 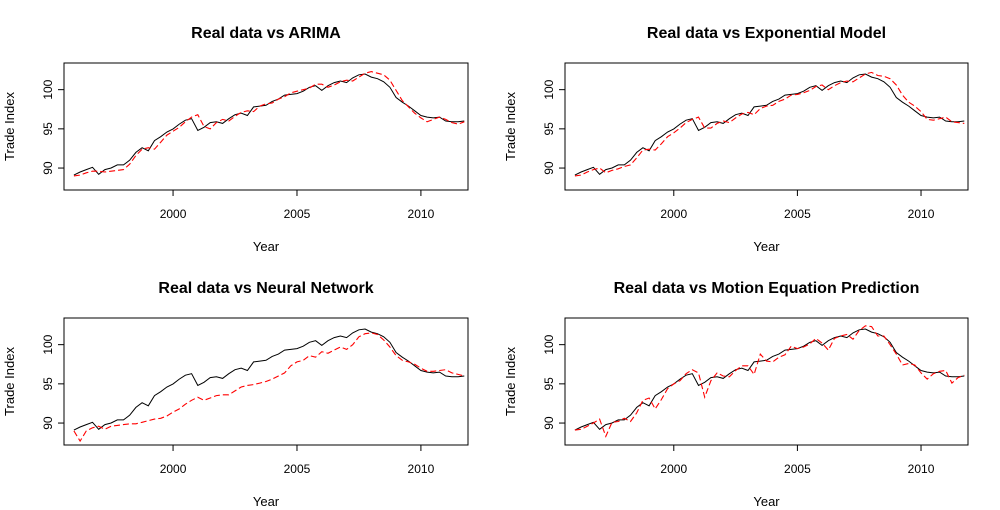 I want to click on chart-title: Real data vs ARIMA, so click(x=266, y=33).